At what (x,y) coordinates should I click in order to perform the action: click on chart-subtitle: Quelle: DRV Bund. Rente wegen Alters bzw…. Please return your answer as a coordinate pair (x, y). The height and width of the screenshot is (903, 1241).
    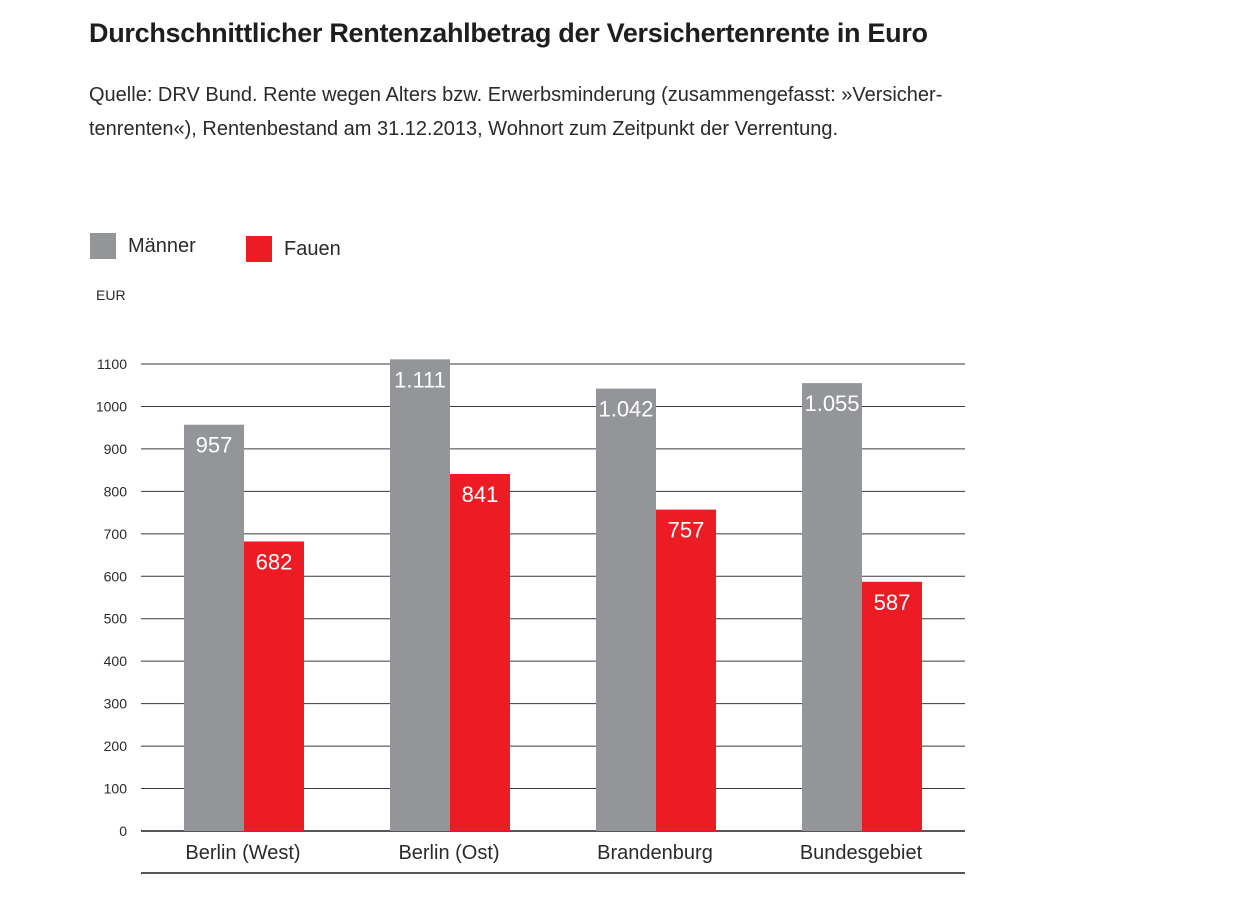
    Looking at the image, I should click on (529, 112).